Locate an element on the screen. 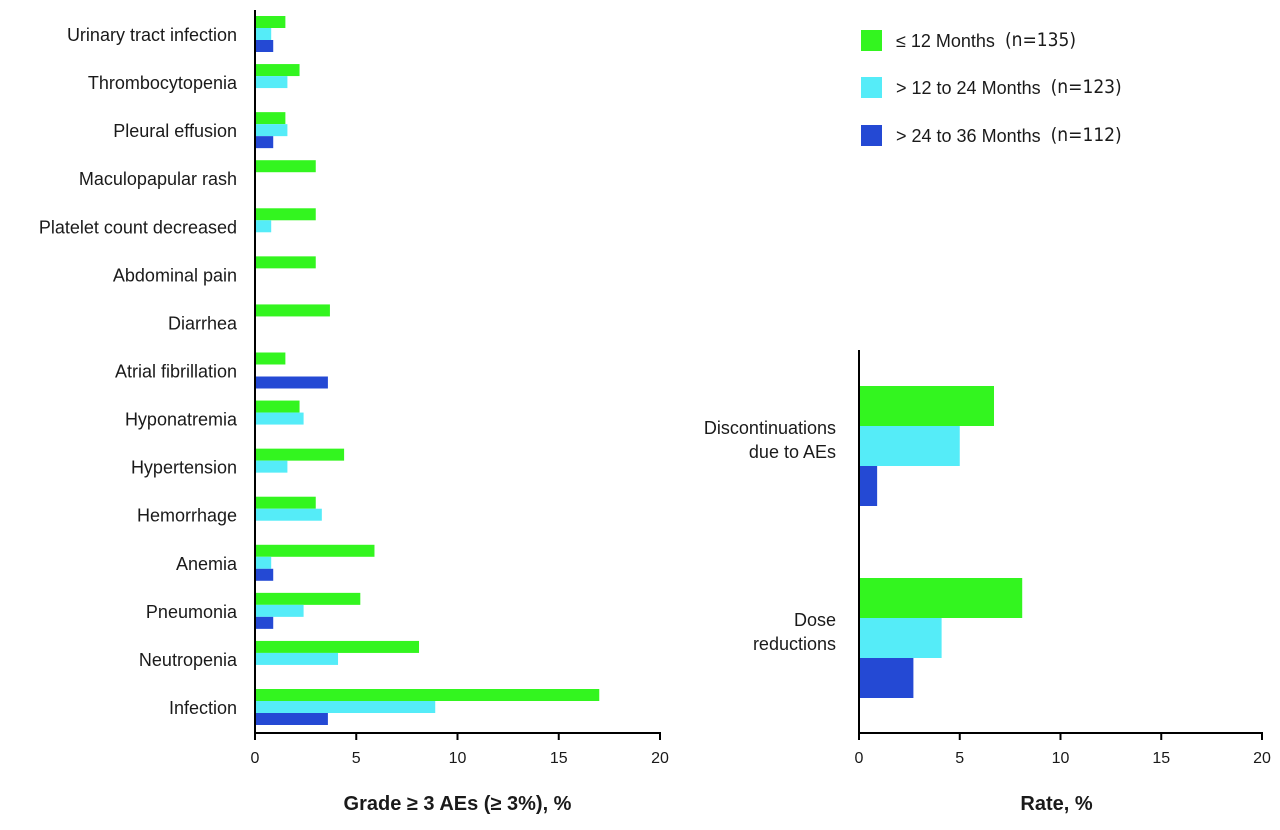 The height and width of the screenshot is (830, 1280). legend-label-3: > 24 to 36 Months is located at coordinates (968, 136).